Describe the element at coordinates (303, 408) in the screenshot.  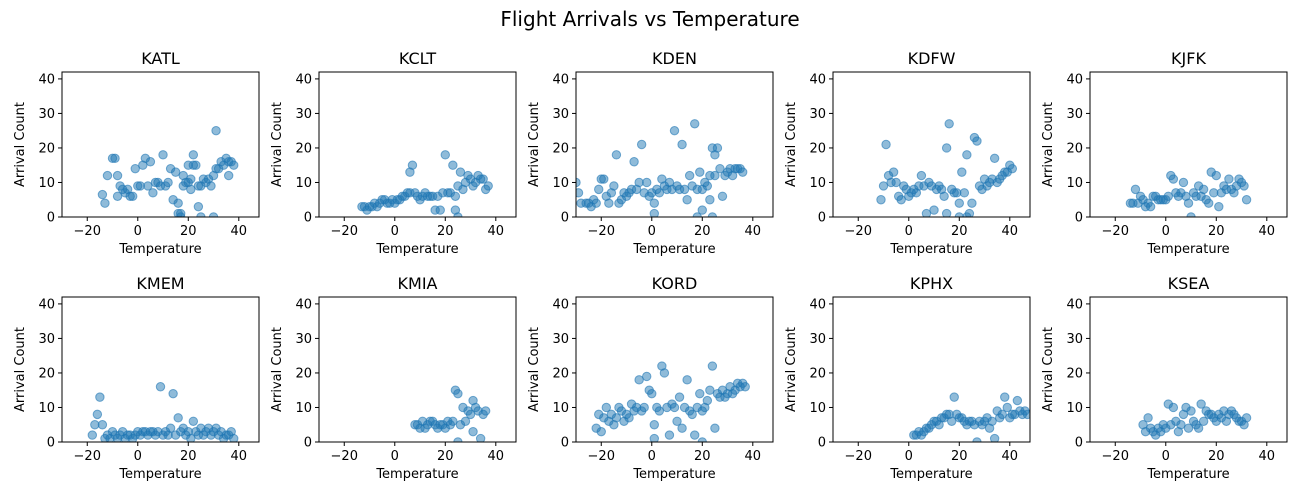
I see `y-tick-label: 10` at that location.